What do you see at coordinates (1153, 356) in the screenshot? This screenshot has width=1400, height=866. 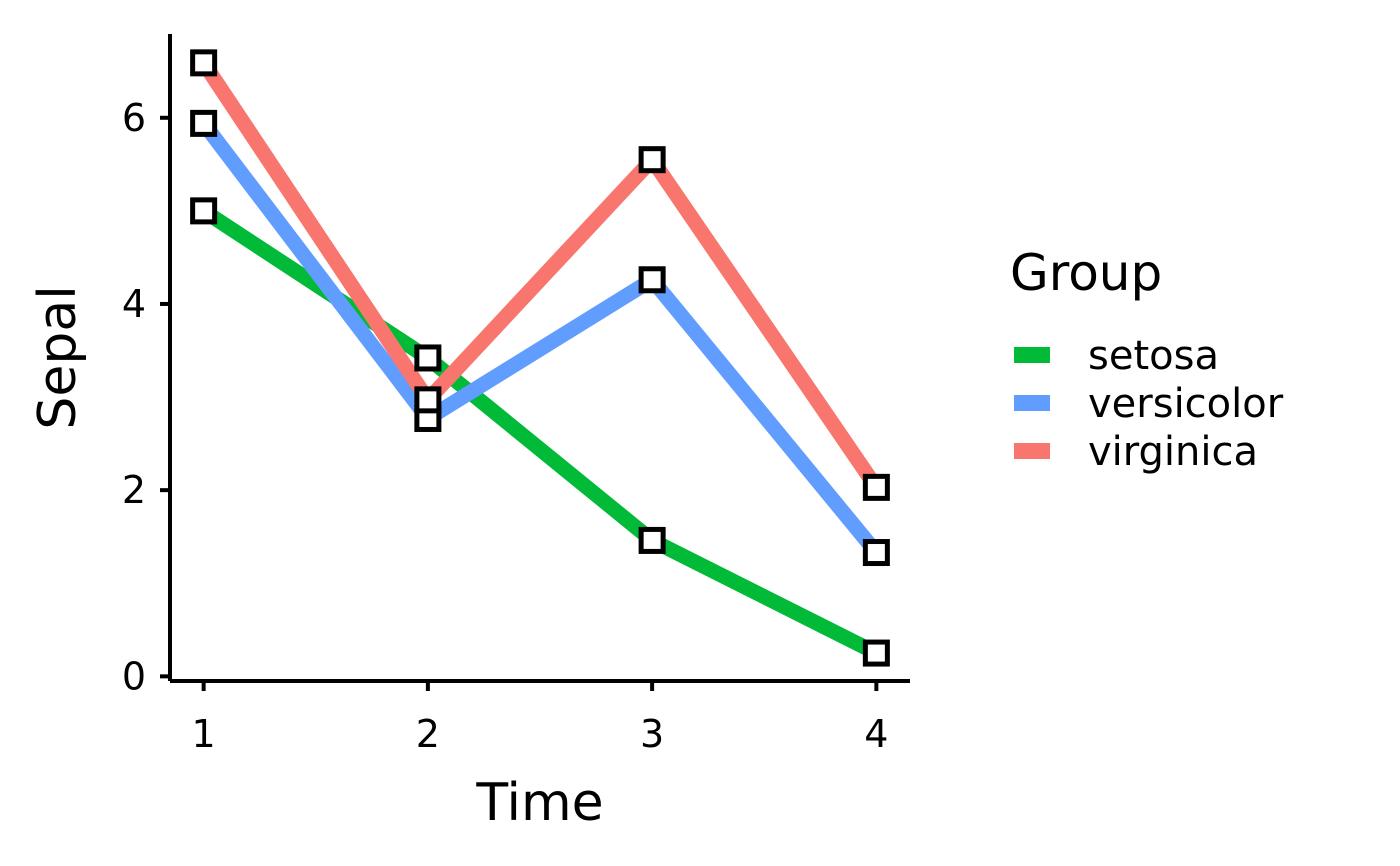 I see `legend-label-setosa: setosa` at bounding box center [1153, 356].